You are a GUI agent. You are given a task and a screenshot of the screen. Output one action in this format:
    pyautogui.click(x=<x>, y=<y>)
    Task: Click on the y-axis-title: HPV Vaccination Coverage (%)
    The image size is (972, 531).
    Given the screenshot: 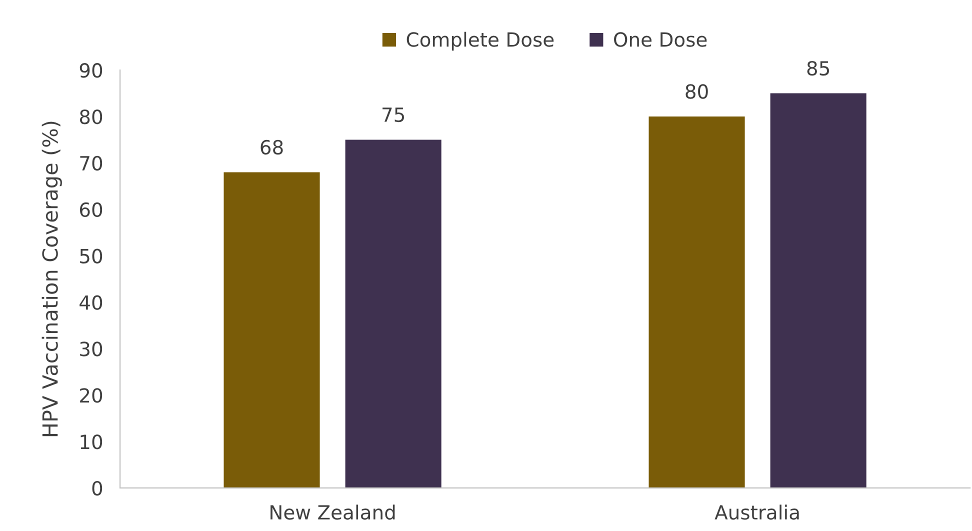 What is the action you would take?
    pyautogui.click(x=52, y=279)
    